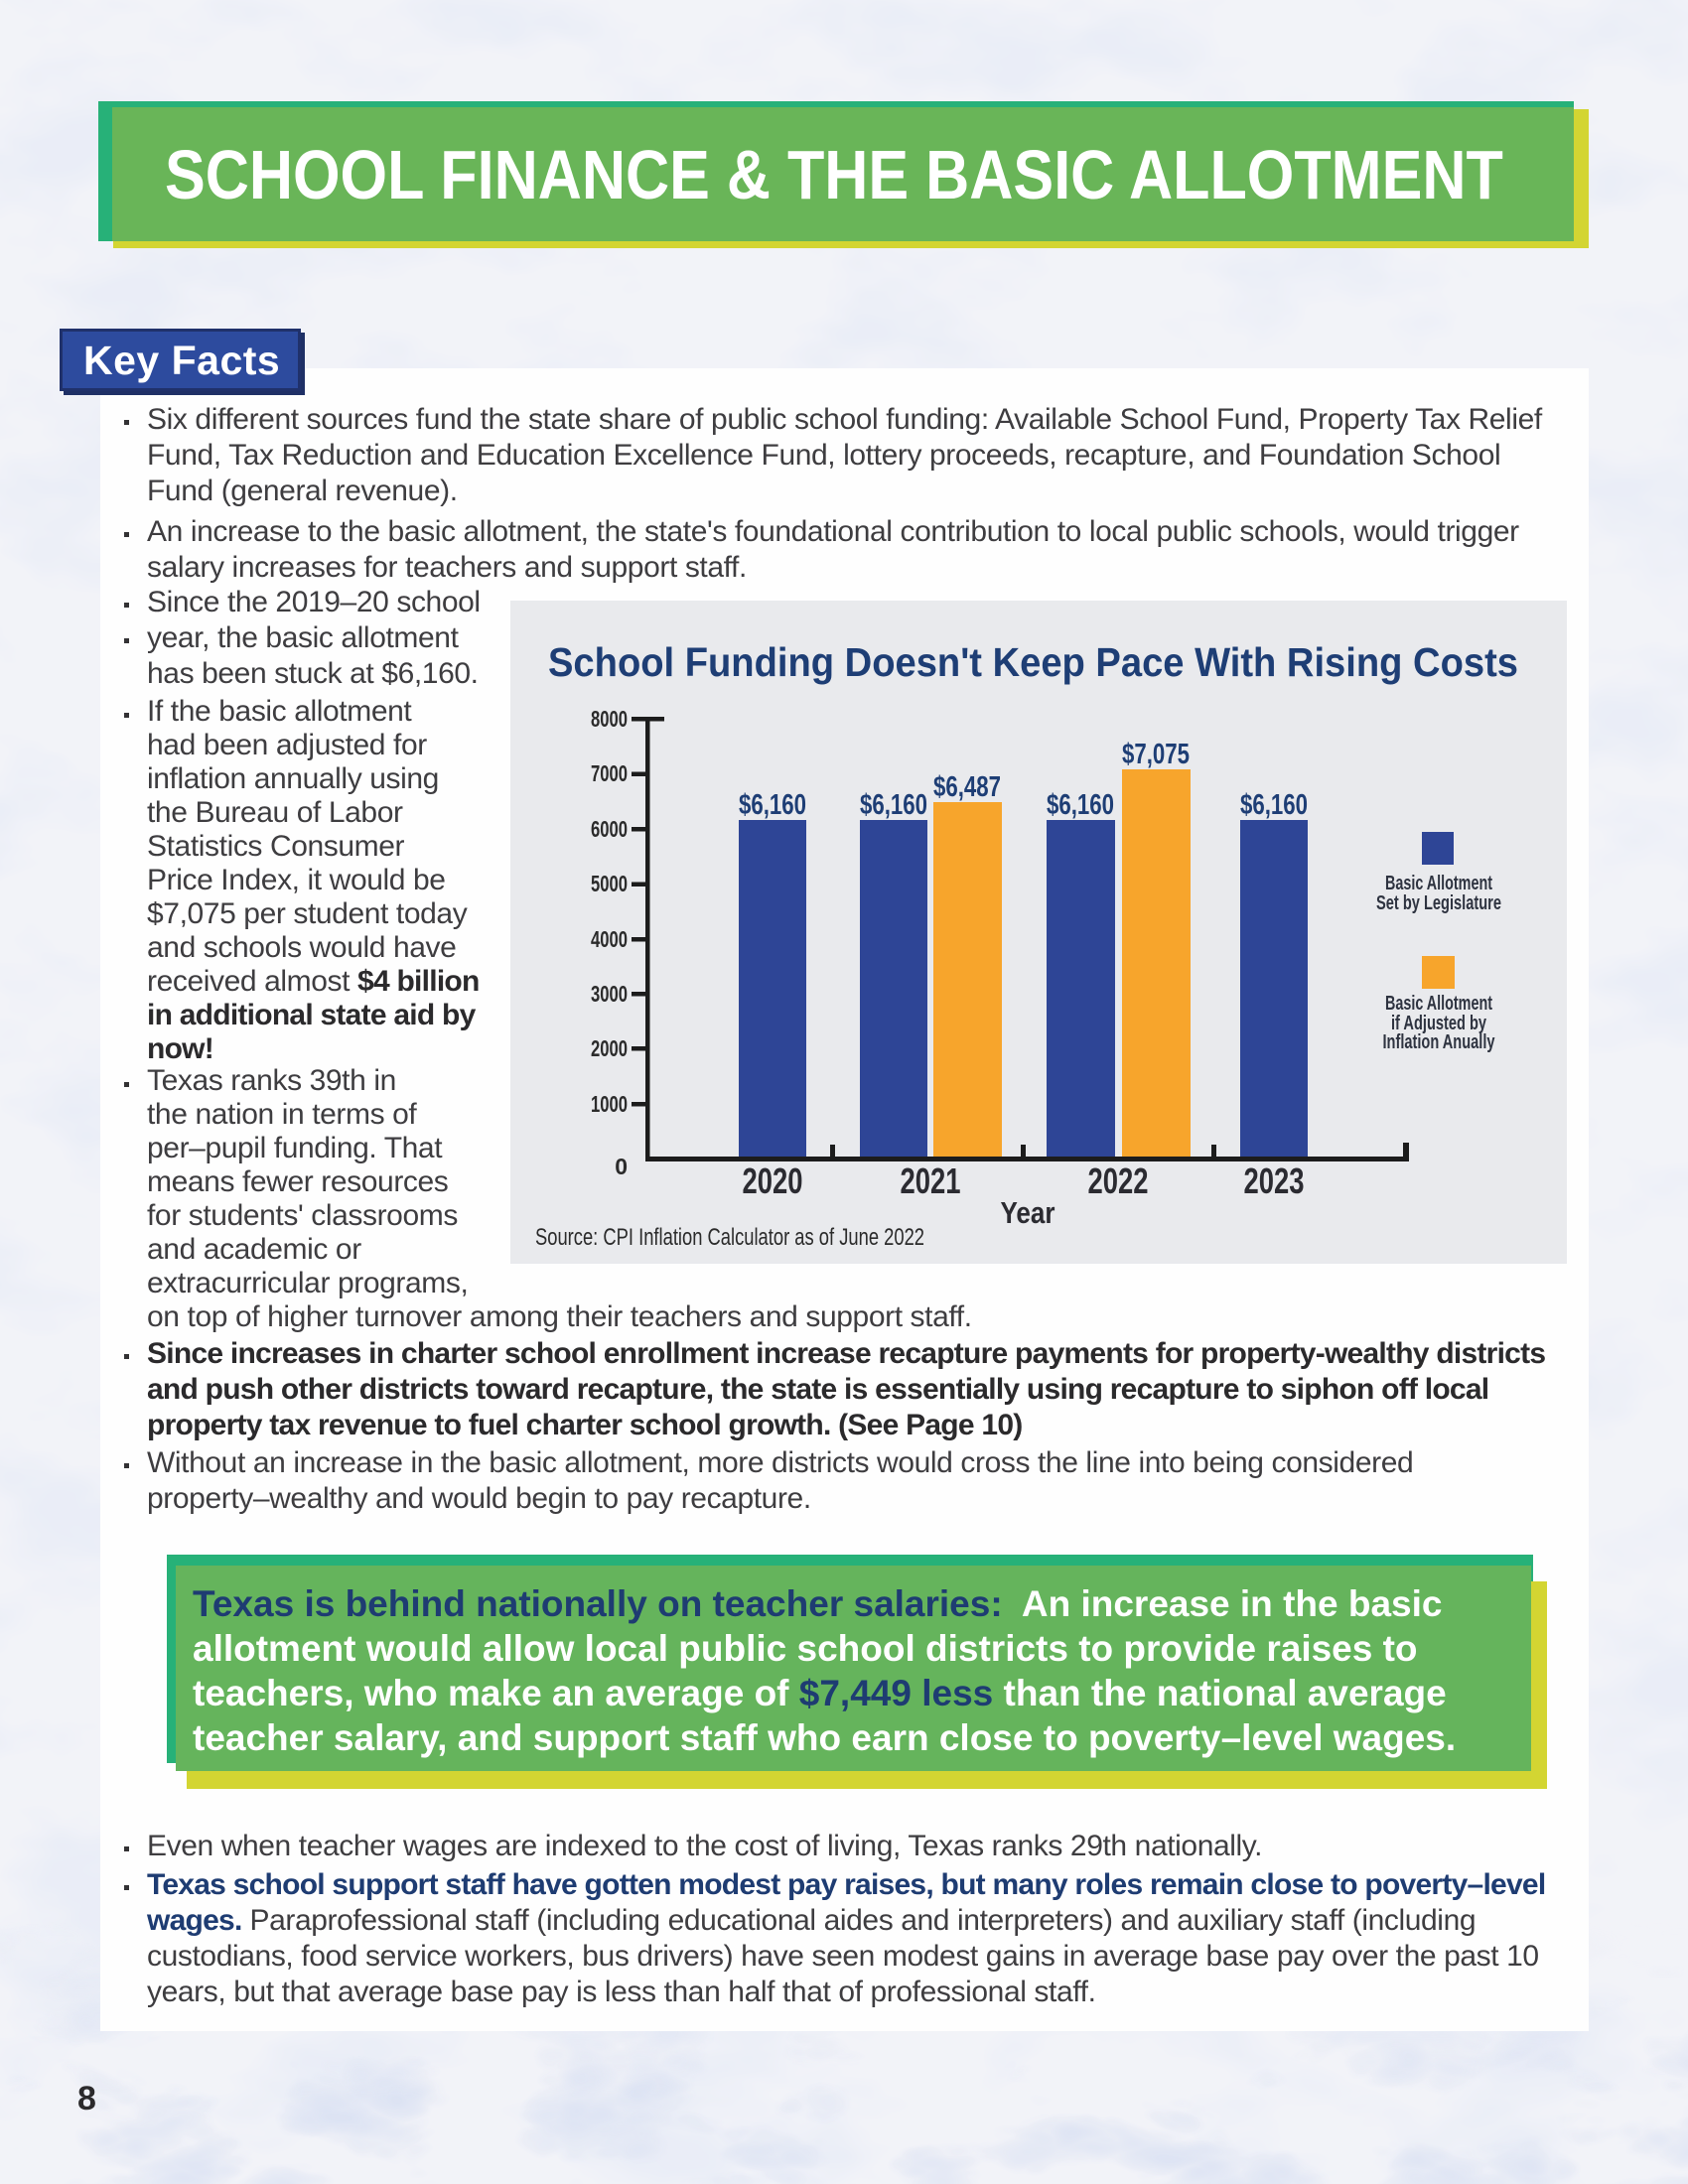 The image size is (1688, 2184). I want to click on svg-text: 3000, so click(609, 994).